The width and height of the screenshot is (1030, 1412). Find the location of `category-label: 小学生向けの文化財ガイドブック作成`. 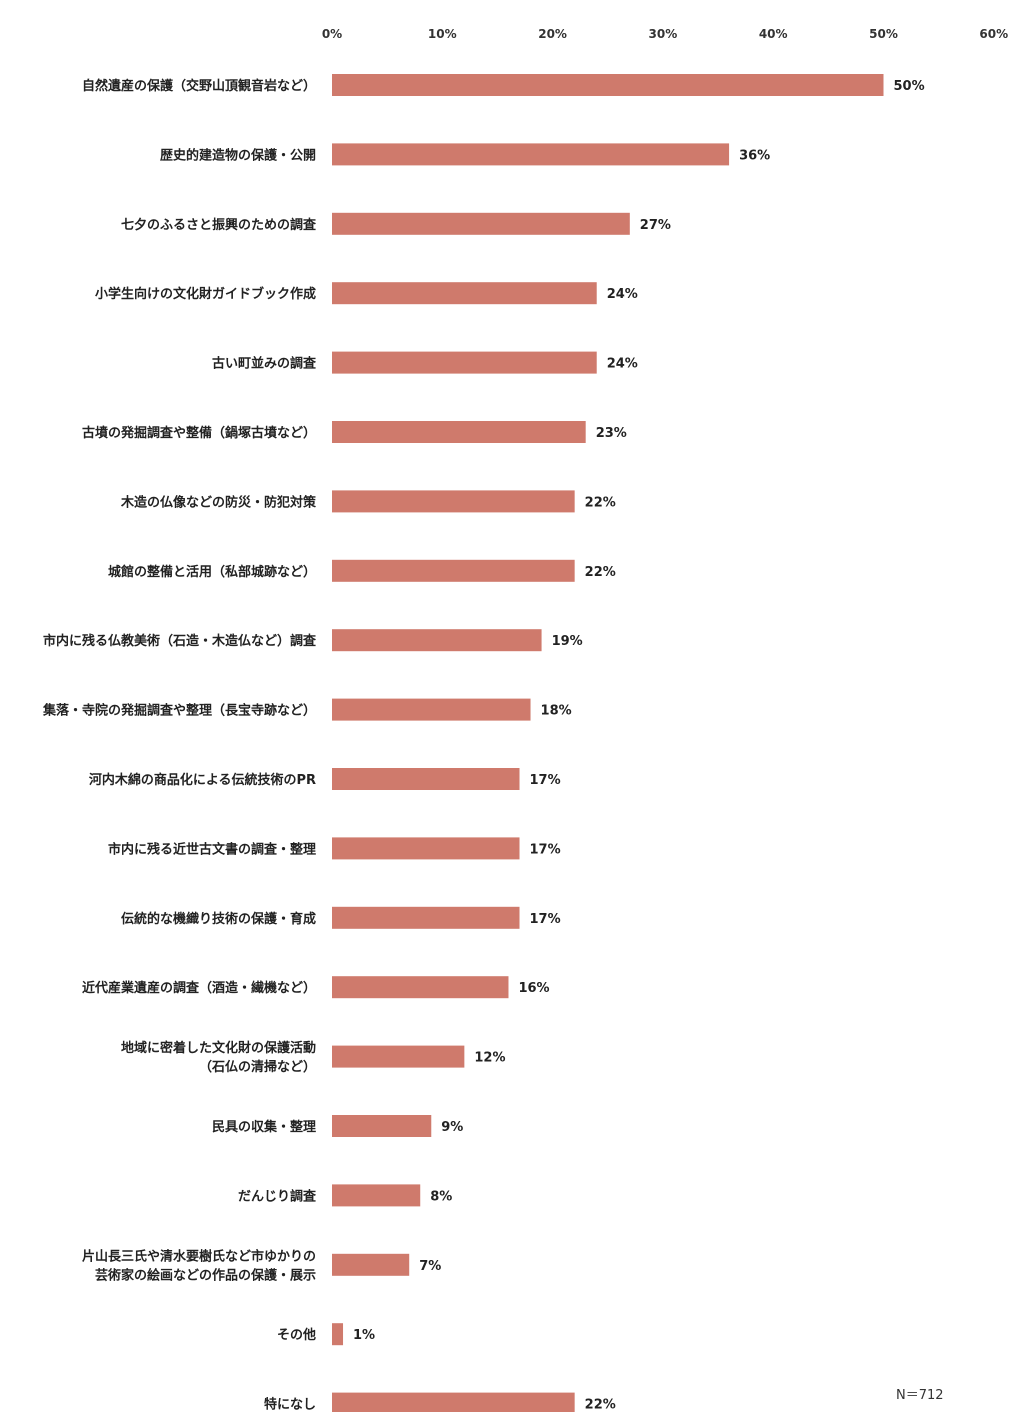

category-label: 小学生向けの文化財ガイドブック作成 is located at coordinates (205, 294).